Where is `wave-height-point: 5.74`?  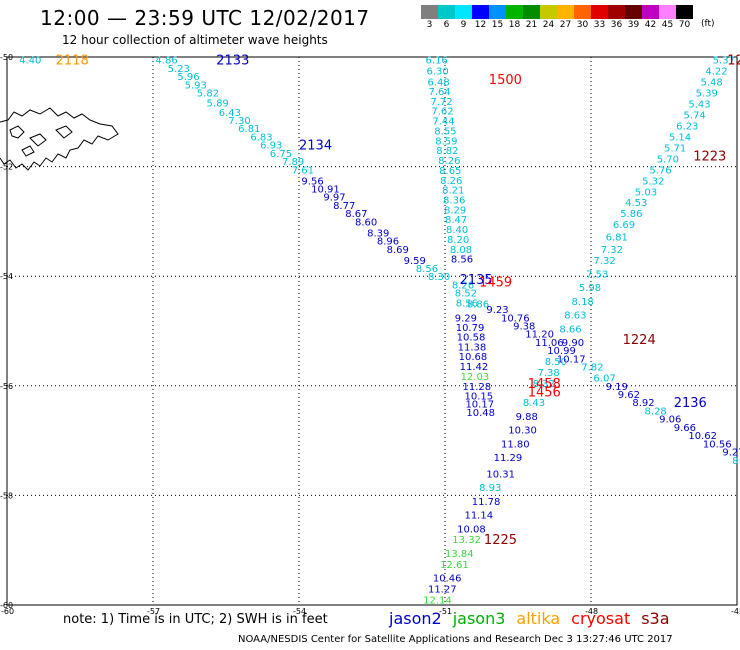 wave-height-point: 5.74 is located at coordinates (694, 116).